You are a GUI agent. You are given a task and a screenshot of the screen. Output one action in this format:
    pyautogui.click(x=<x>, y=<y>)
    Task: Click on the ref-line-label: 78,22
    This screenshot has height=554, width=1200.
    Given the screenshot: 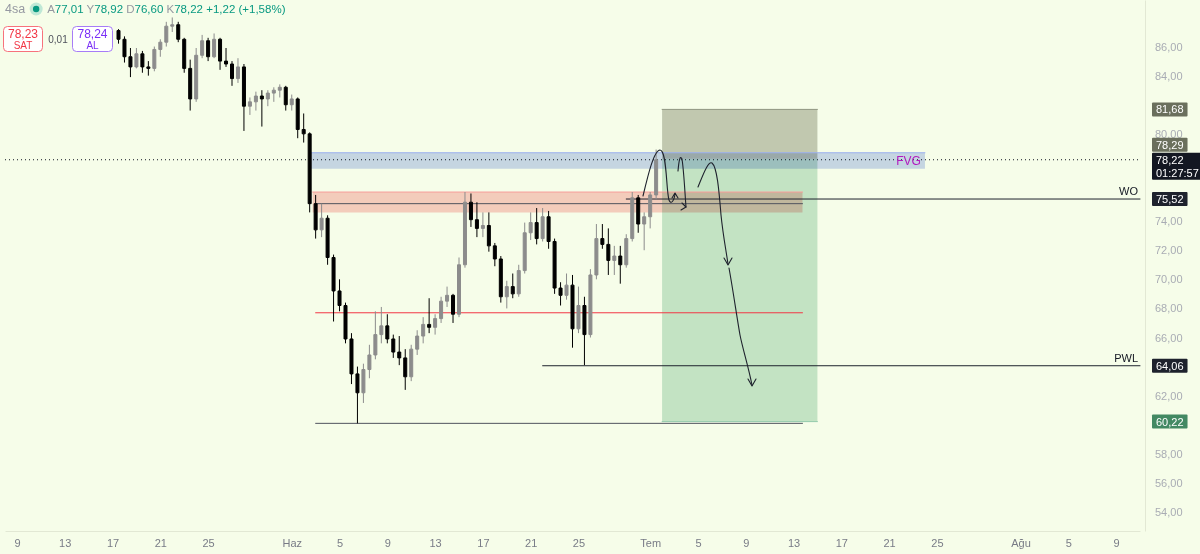 What is the action you would take?
    pyautogui.click(x=1170, y=159)
    